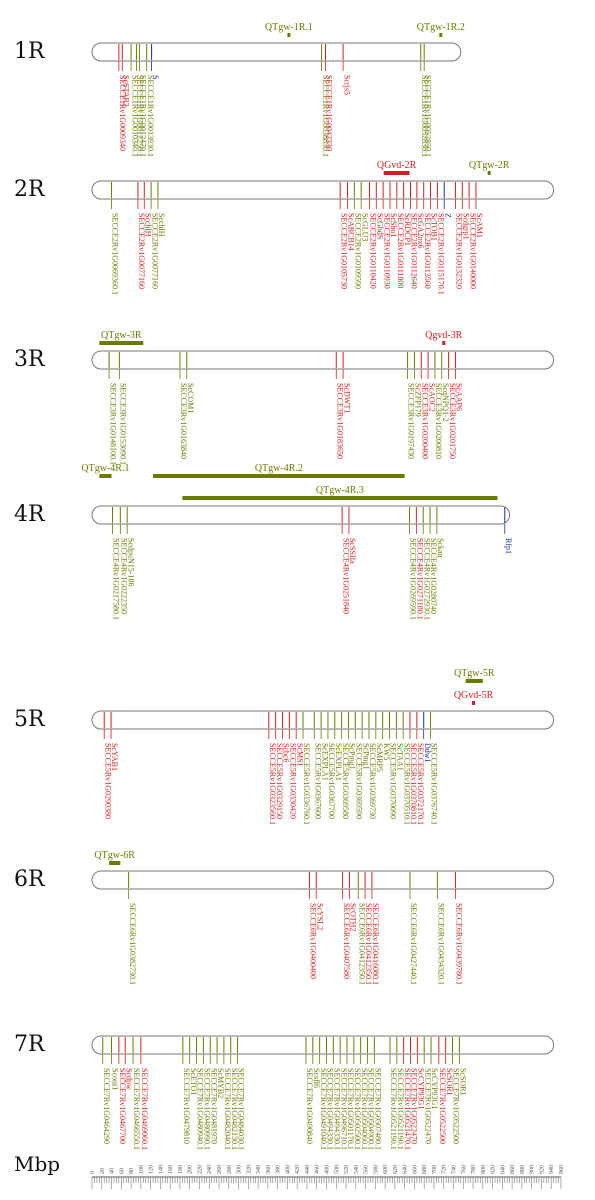 This screenshot has width=595, height=1200. Describe the element at coordinates (400, 1109) in the screenshot. I see `gene-label: SECCE7Rv1G0521190.1` at that location.